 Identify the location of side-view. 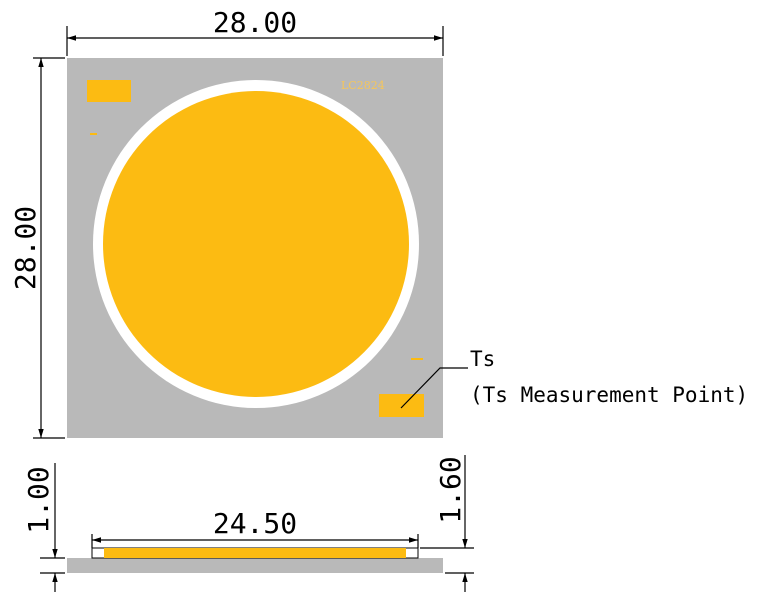
(255, 560).